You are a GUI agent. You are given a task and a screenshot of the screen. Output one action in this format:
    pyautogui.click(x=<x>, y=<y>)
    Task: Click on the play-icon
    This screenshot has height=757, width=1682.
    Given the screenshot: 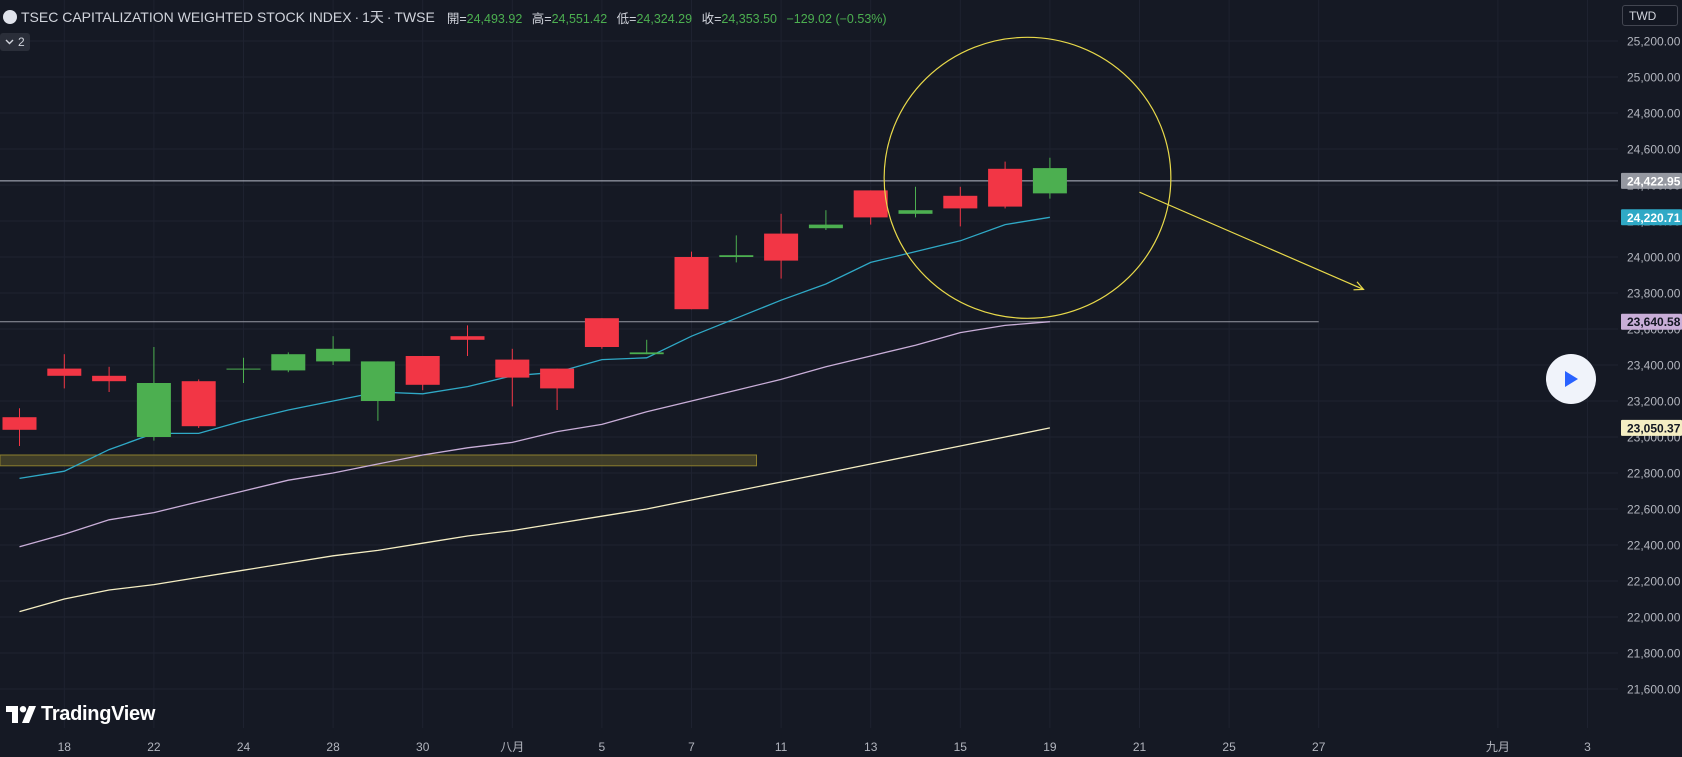 What is the action you would take?
    pyautogui.click(x=1571, y=379)
    